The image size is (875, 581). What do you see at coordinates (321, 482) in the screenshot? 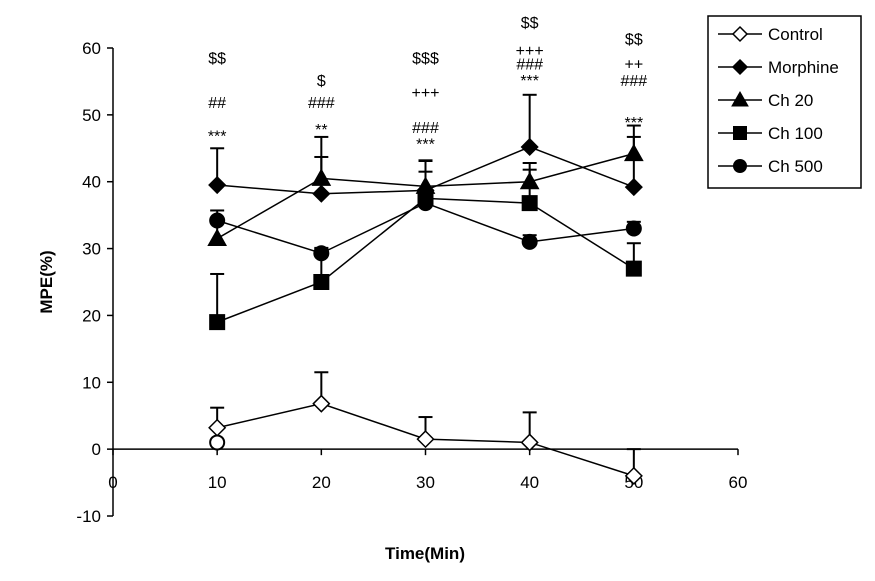
I see `x-tick-label: 20` at bounding box center [321, 482].